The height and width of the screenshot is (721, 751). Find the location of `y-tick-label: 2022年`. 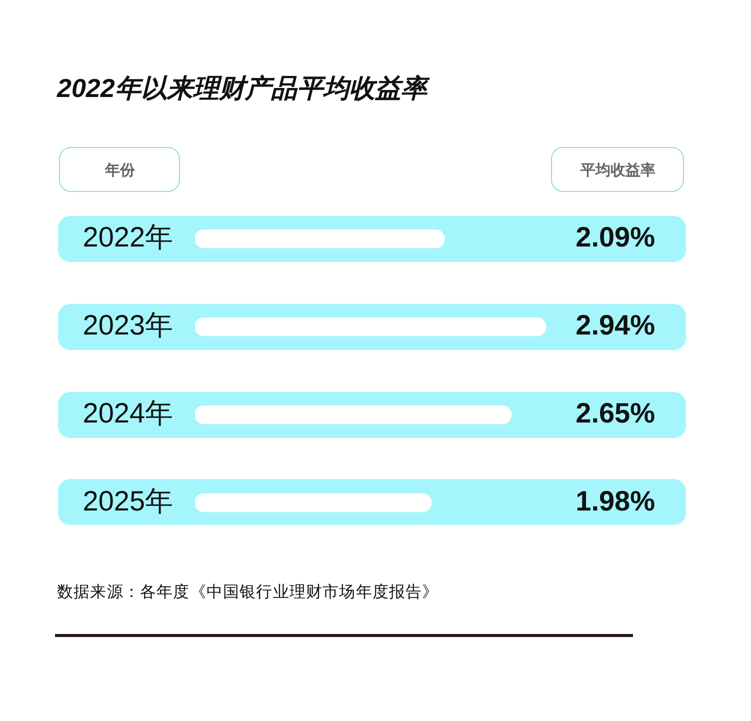

y-tick-label: 2022年 is located at coordinates (127, 237).